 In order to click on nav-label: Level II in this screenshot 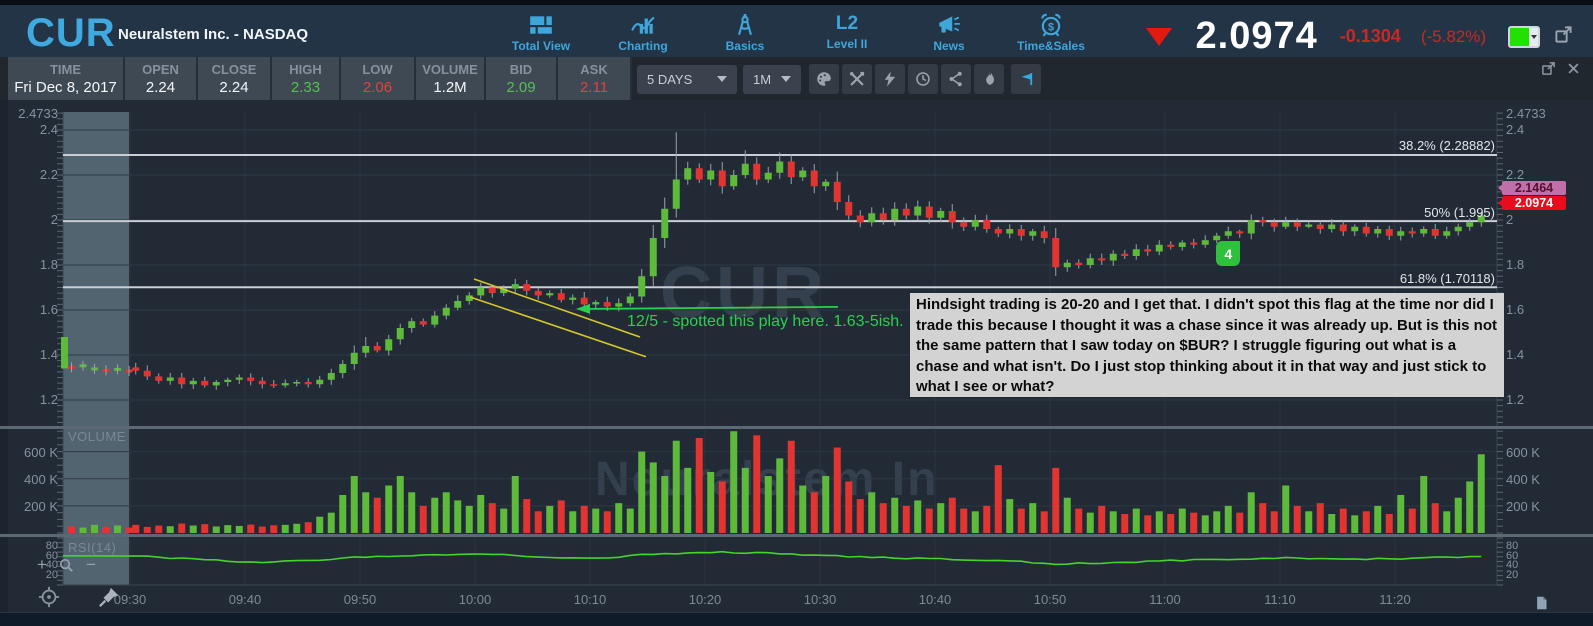, I will do `click(847, 44)`.